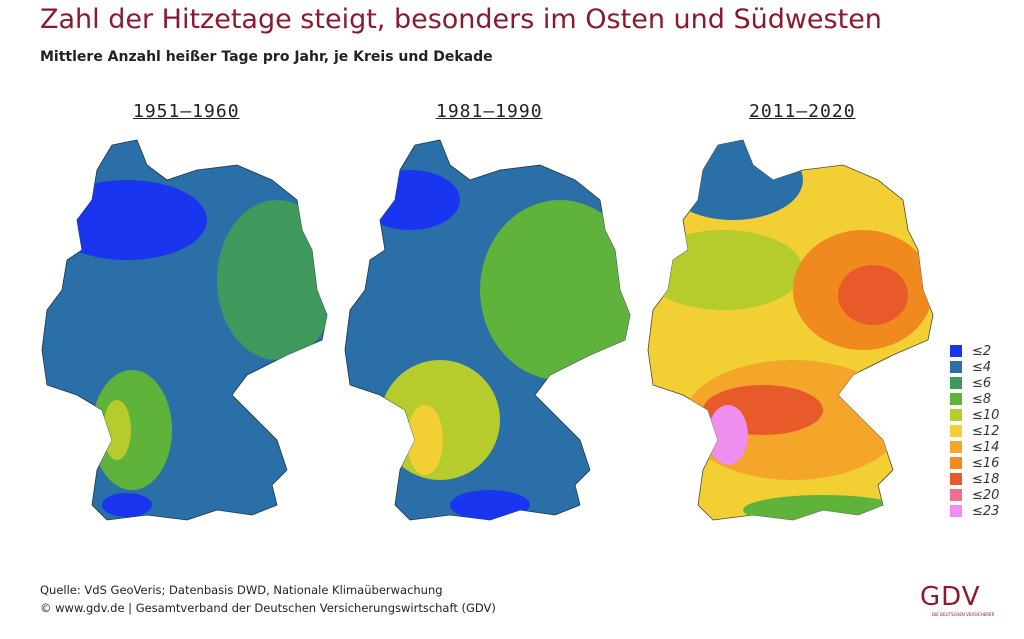 The width and height of the screenshot is (1024, 639). I want to click on legend-item: ≤20, so click(974, 495).